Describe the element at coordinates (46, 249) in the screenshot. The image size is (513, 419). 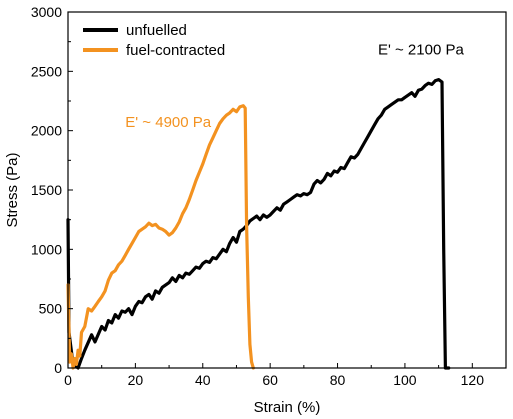
I see `y-tick-label: 1000` at that location.